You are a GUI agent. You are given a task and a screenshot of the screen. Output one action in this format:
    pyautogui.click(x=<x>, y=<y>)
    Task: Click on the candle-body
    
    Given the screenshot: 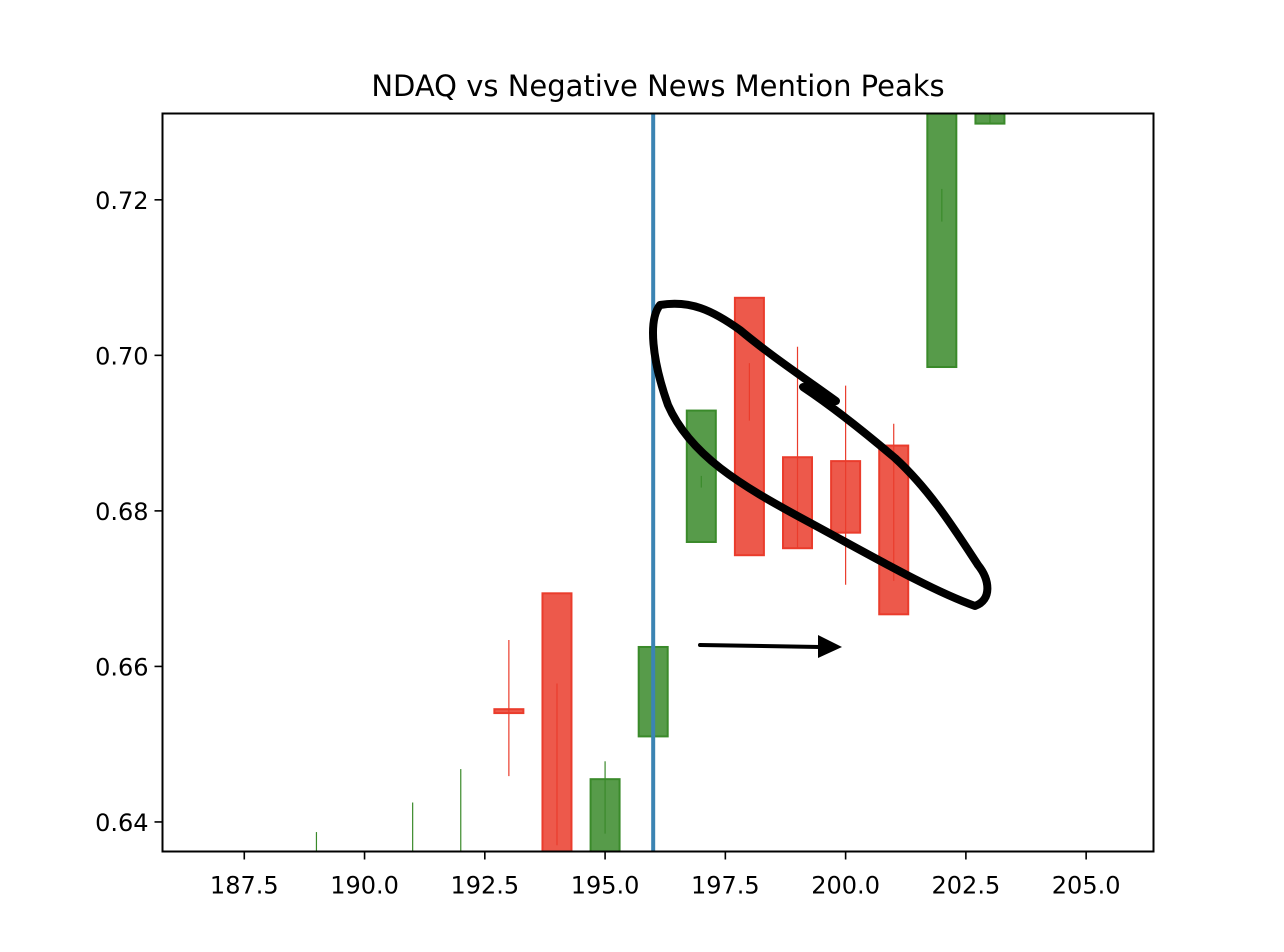 What is the action you would take?
    pyautogui.click(x=942, y=240)
    